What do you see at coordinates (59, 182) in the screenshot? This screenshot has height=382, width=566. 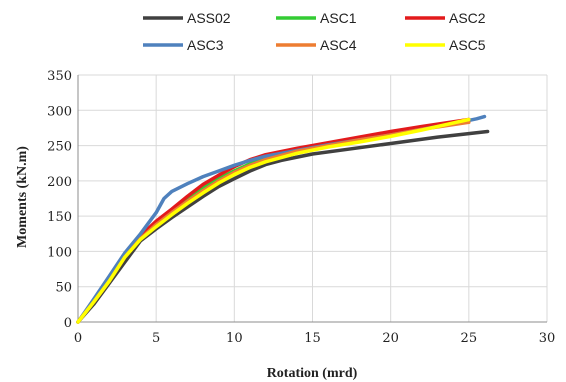 I see `y-tick-label: 200` at bounding box center [59, 182].